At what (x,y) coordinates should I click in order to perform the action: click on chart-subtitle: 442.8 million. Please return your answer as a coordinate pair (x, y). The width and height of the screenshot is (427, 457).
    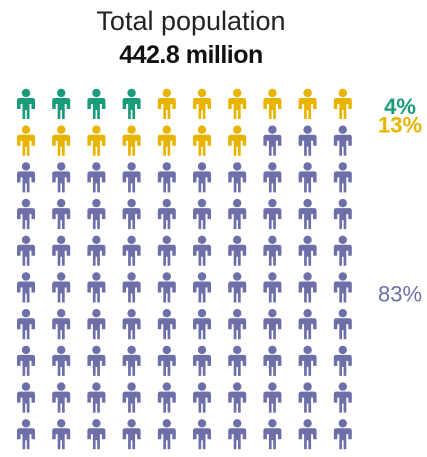
    Looking at the image, I should click on (191, 55).